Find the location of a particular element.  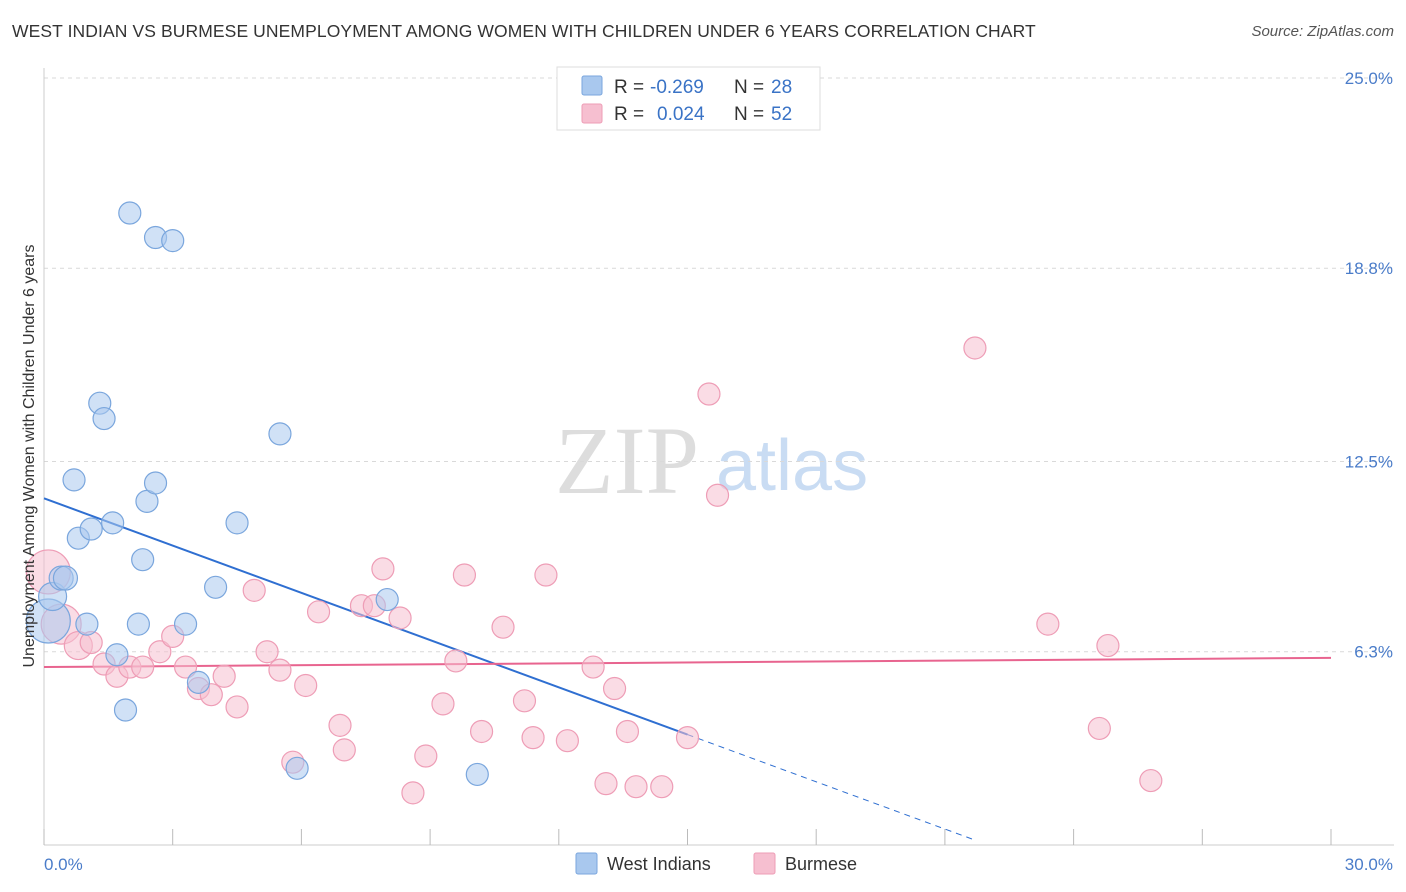

west-indian-trend-extension is located at coordinates (831, 787).